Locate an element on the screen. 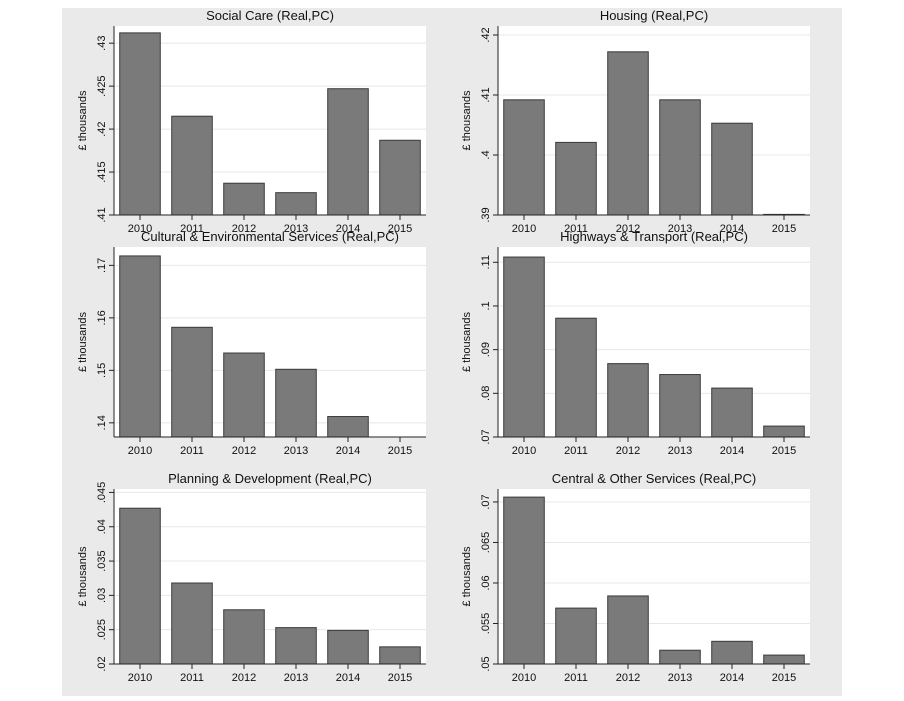  y-tick-label: .08 is located at coordinates (486, 393).